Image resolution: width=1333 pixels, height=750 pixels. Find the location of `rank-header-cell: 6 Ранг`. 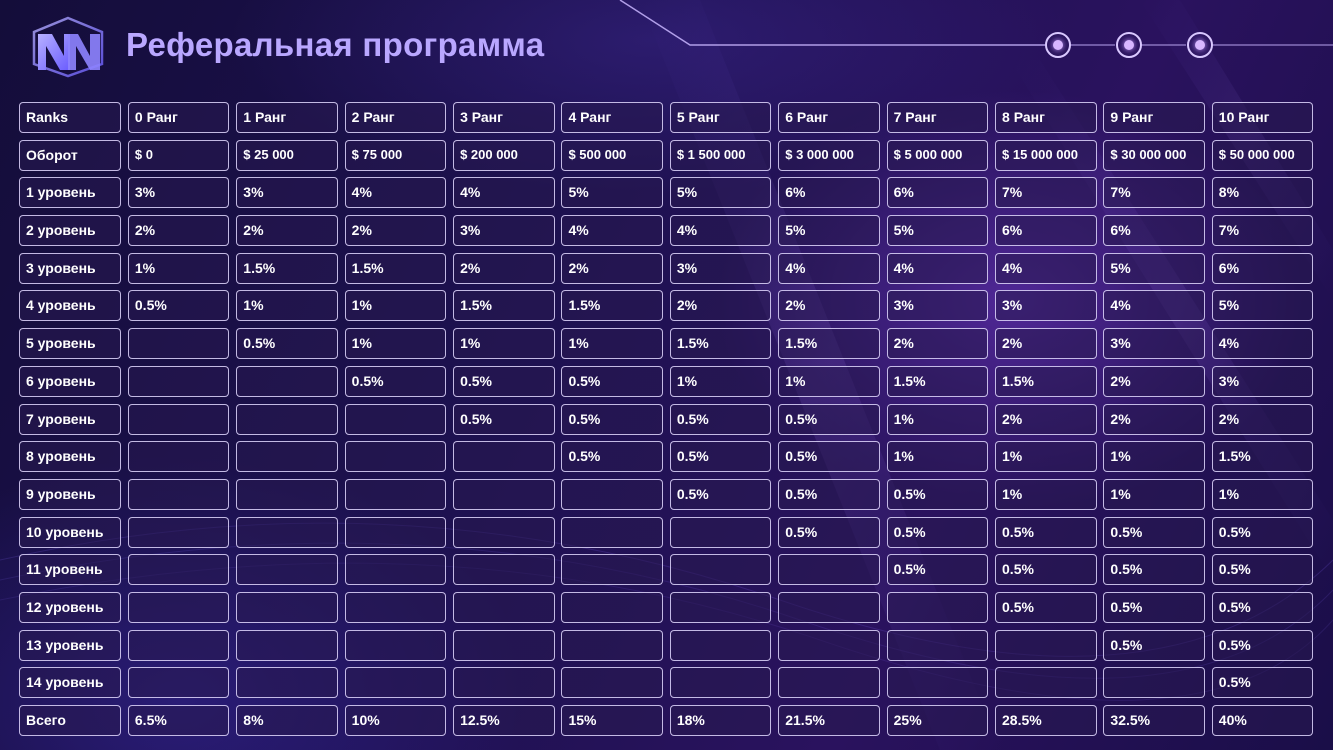

rank-header-cell: 6 Ранг is located at coordinates (829, 117).